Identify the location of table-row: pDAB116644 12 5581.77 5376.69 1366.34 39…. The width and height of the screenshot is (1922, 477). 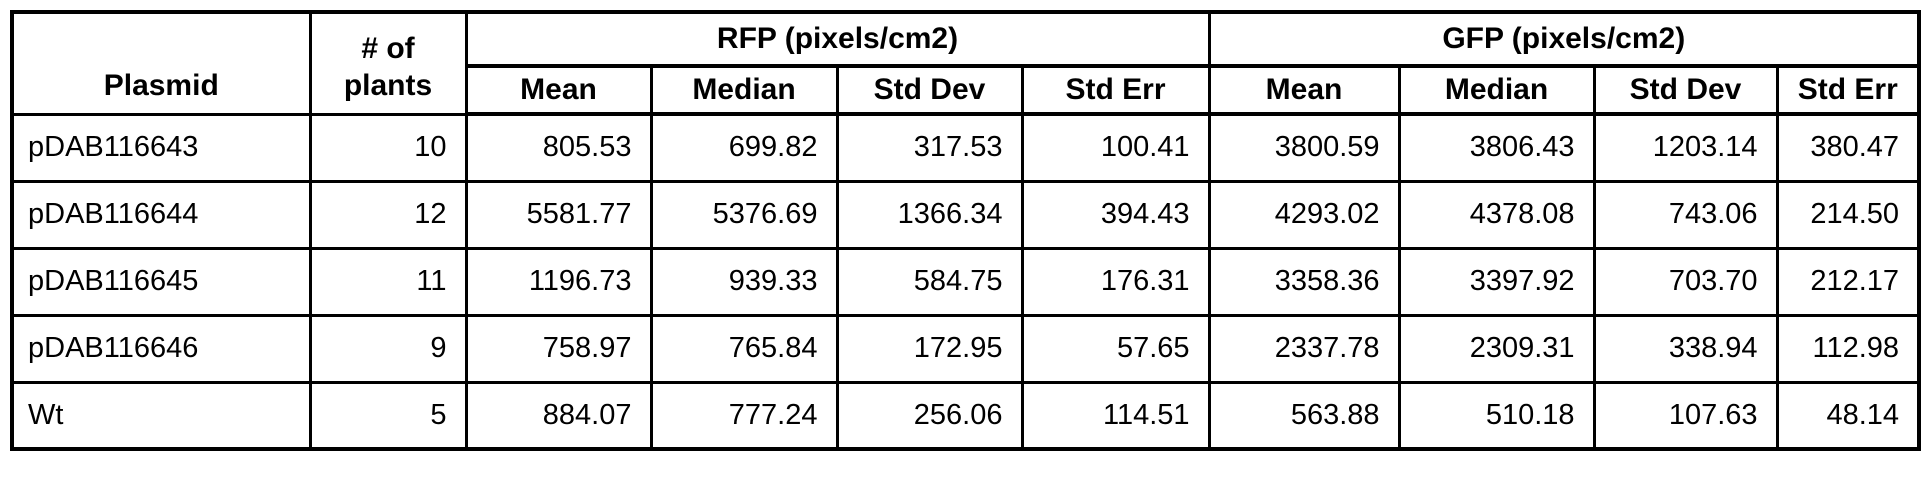
(965, 214).